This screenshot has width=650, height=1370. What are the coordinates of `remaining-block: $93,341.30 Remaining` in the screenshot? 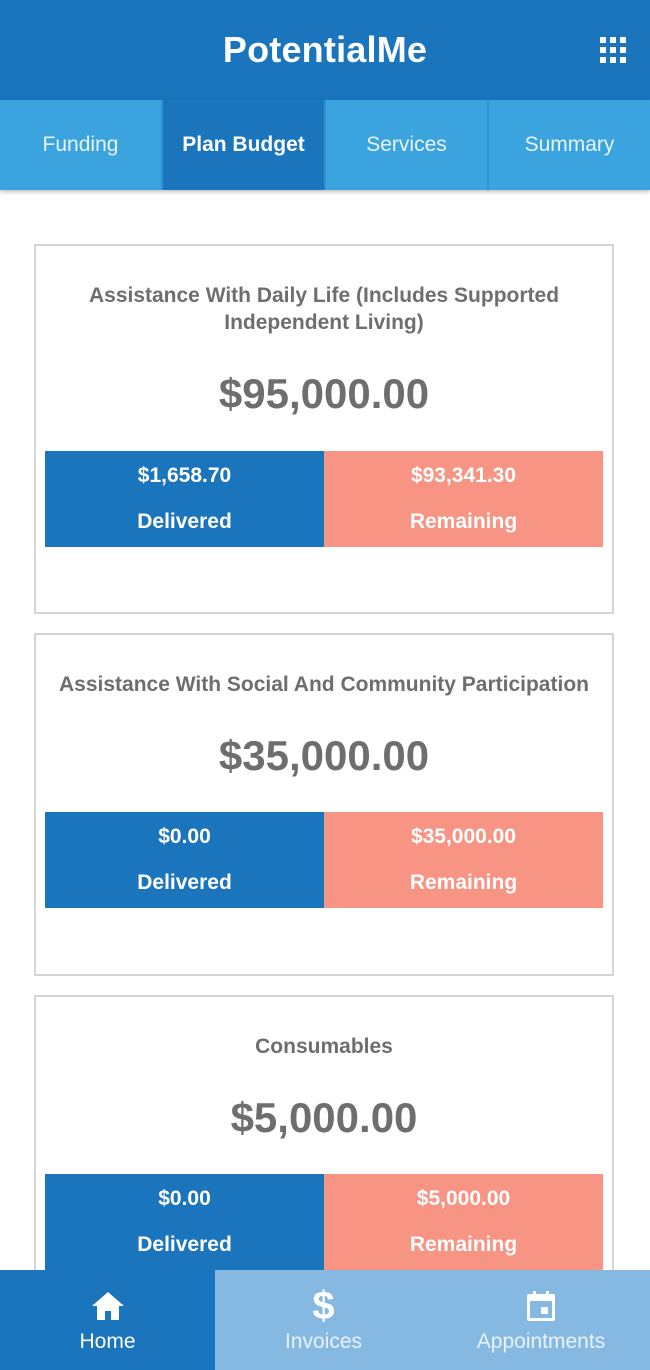 It's located at (463, 499).